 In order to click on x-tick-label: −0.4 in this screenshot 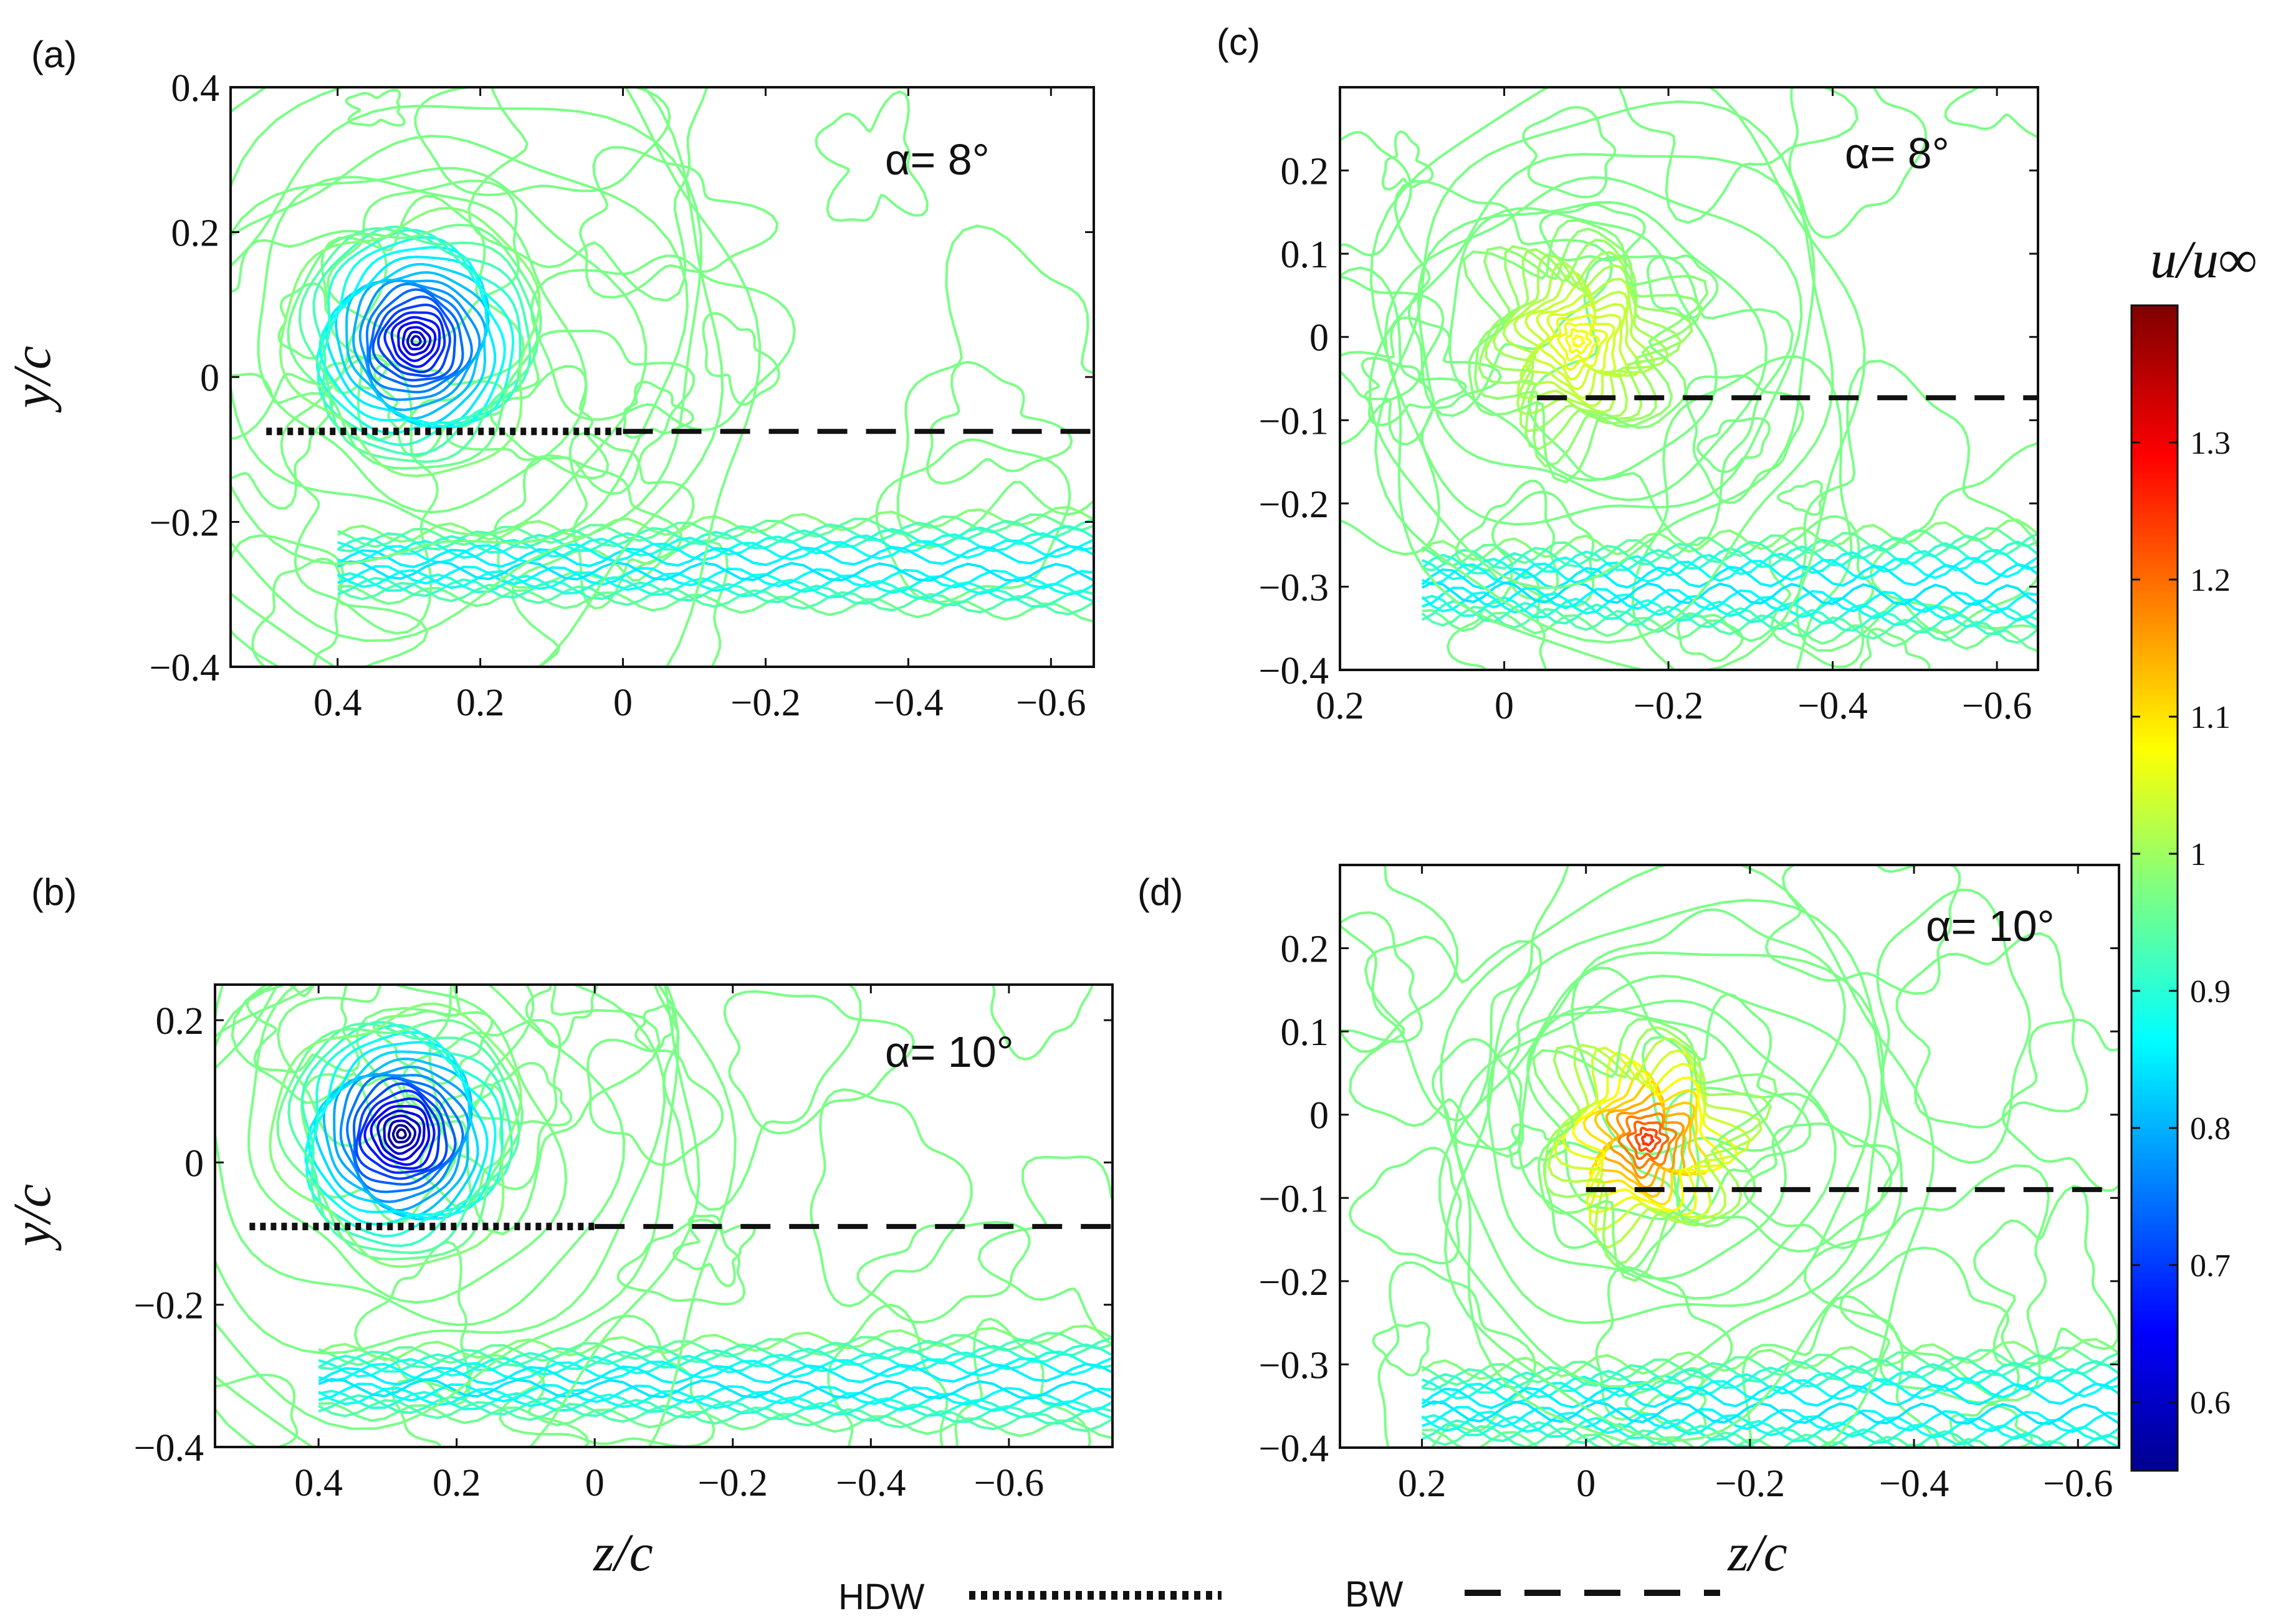, I will do `click(1832, 706)`.